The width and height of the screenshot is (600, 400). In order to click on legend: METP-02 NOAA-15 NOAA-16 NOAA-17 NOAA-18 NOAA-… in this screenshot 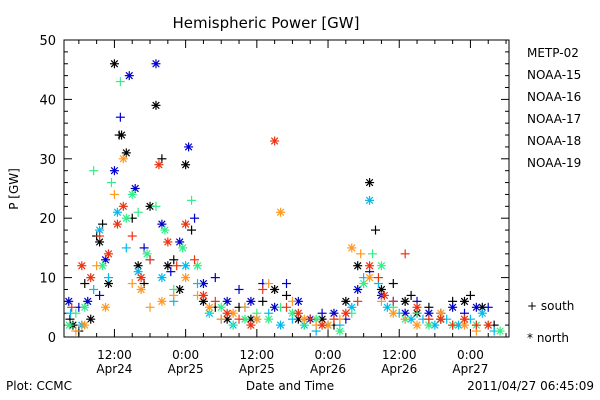, I will do `click(554, 108)`.